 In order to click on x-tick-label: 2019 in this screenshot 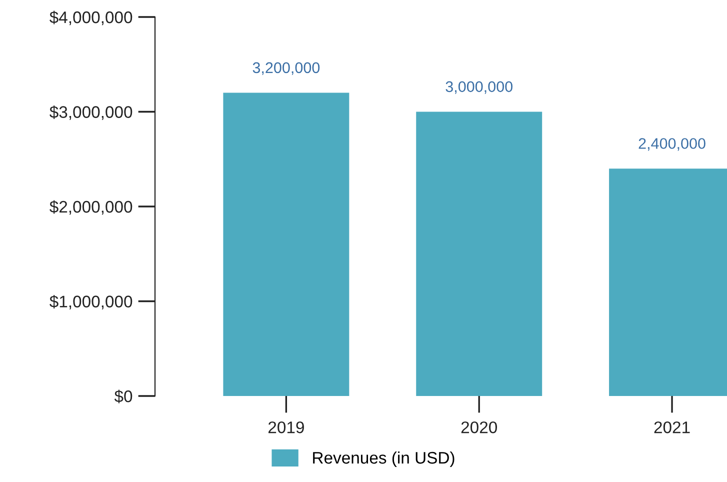, I will do `click(286, 427)`.